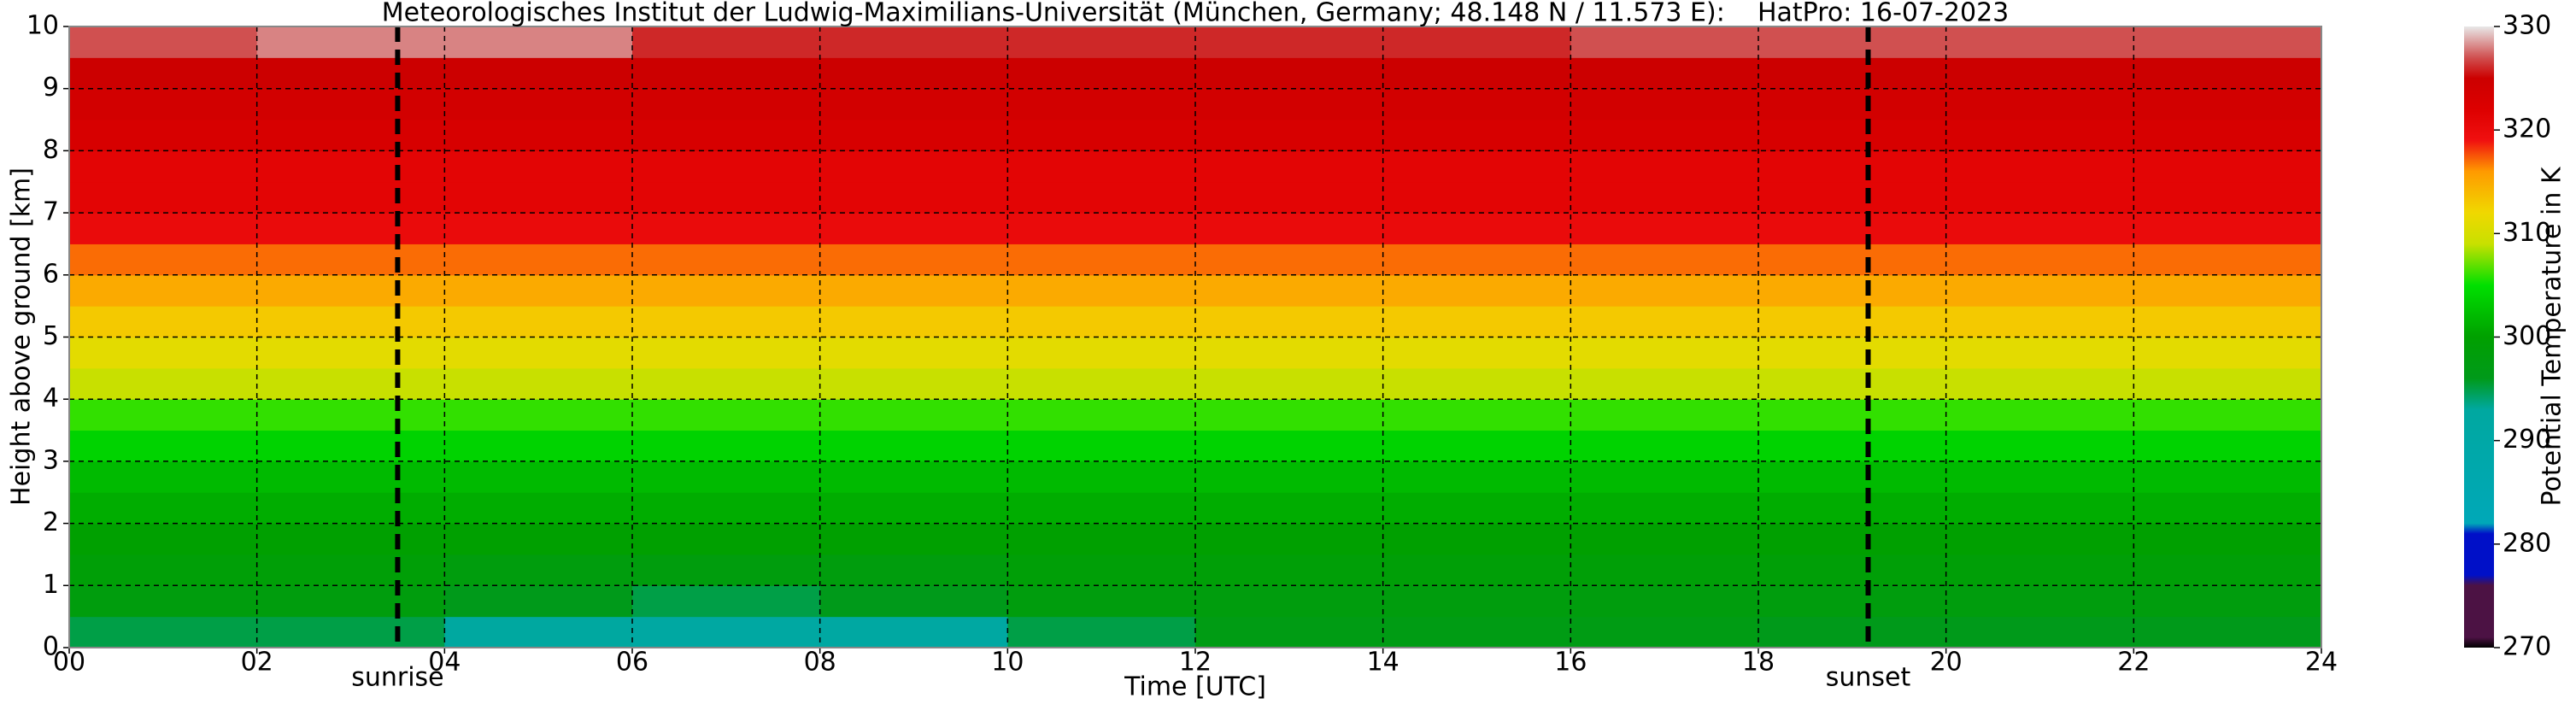 Image resolution: width=2576 pixels, height=704 pixels. Describe the element at coordinates (2321, 663) in the screenshot. I see `x-tick-label: 24` at that location.